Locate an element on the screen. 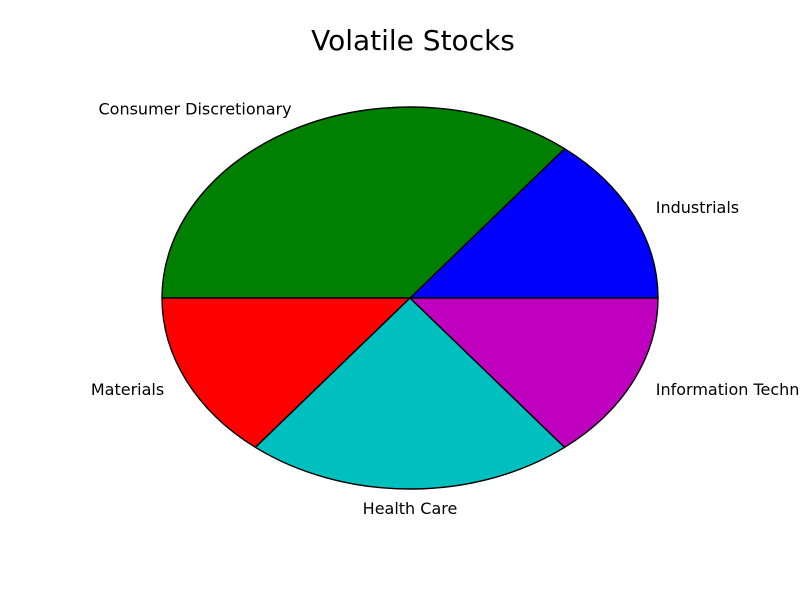 This screenshot has height=597, width=800. pie-label-information-technology: Information Technology is located at coordinates (728, 389).